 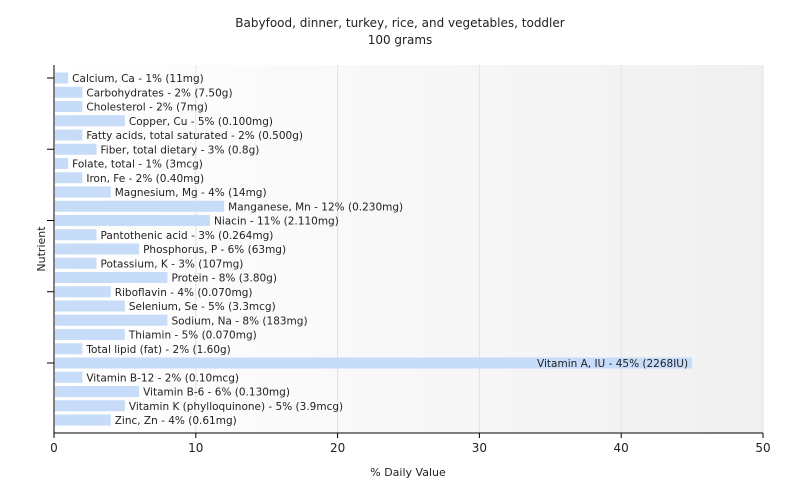 I want to click on bar-label: Potassium, K - 3% (107mg), so click(x=172, y=264).